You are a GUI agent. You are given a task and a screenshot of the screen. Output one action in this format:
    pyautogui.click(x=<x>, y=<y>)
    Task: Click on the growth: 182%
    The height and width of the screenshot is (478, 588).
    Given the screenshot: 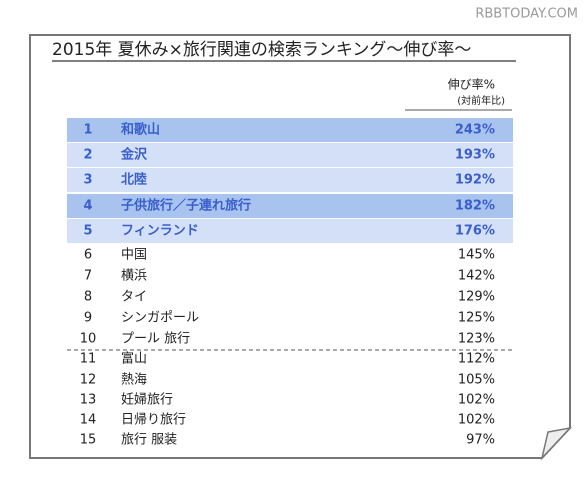 What is the action you would take?
    pyautogui.click(x=475, y=206)
    